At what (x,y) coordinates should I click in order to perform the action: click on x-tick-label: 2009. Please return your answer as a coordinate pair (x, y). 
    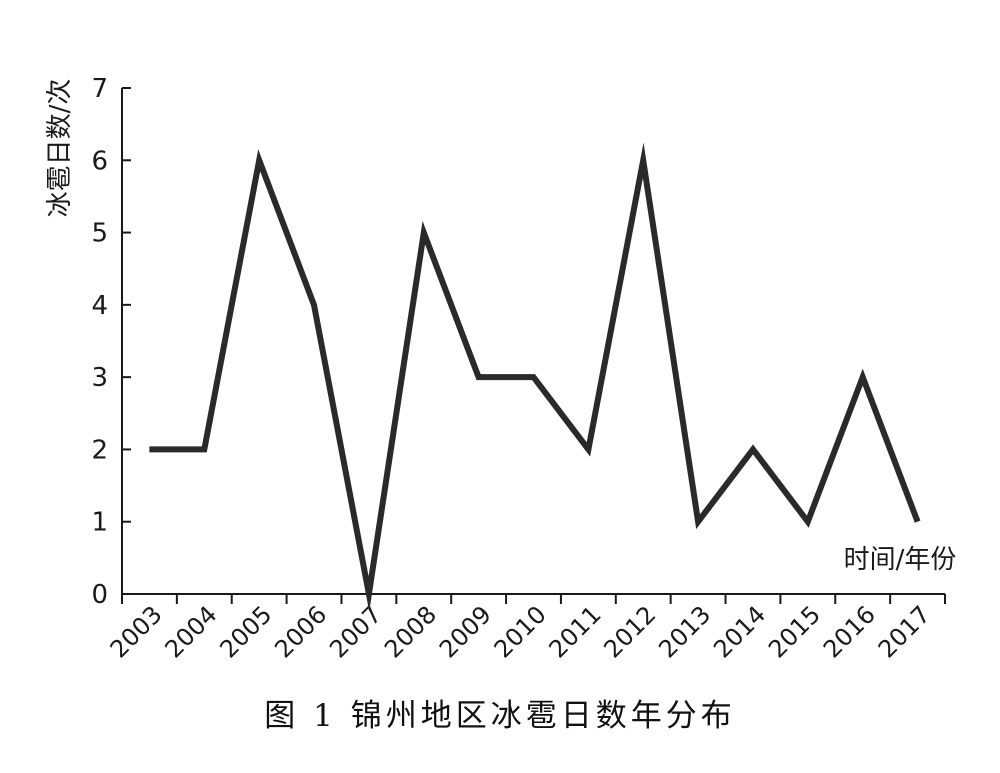
    Looking at the image, I should click on (465, 631).